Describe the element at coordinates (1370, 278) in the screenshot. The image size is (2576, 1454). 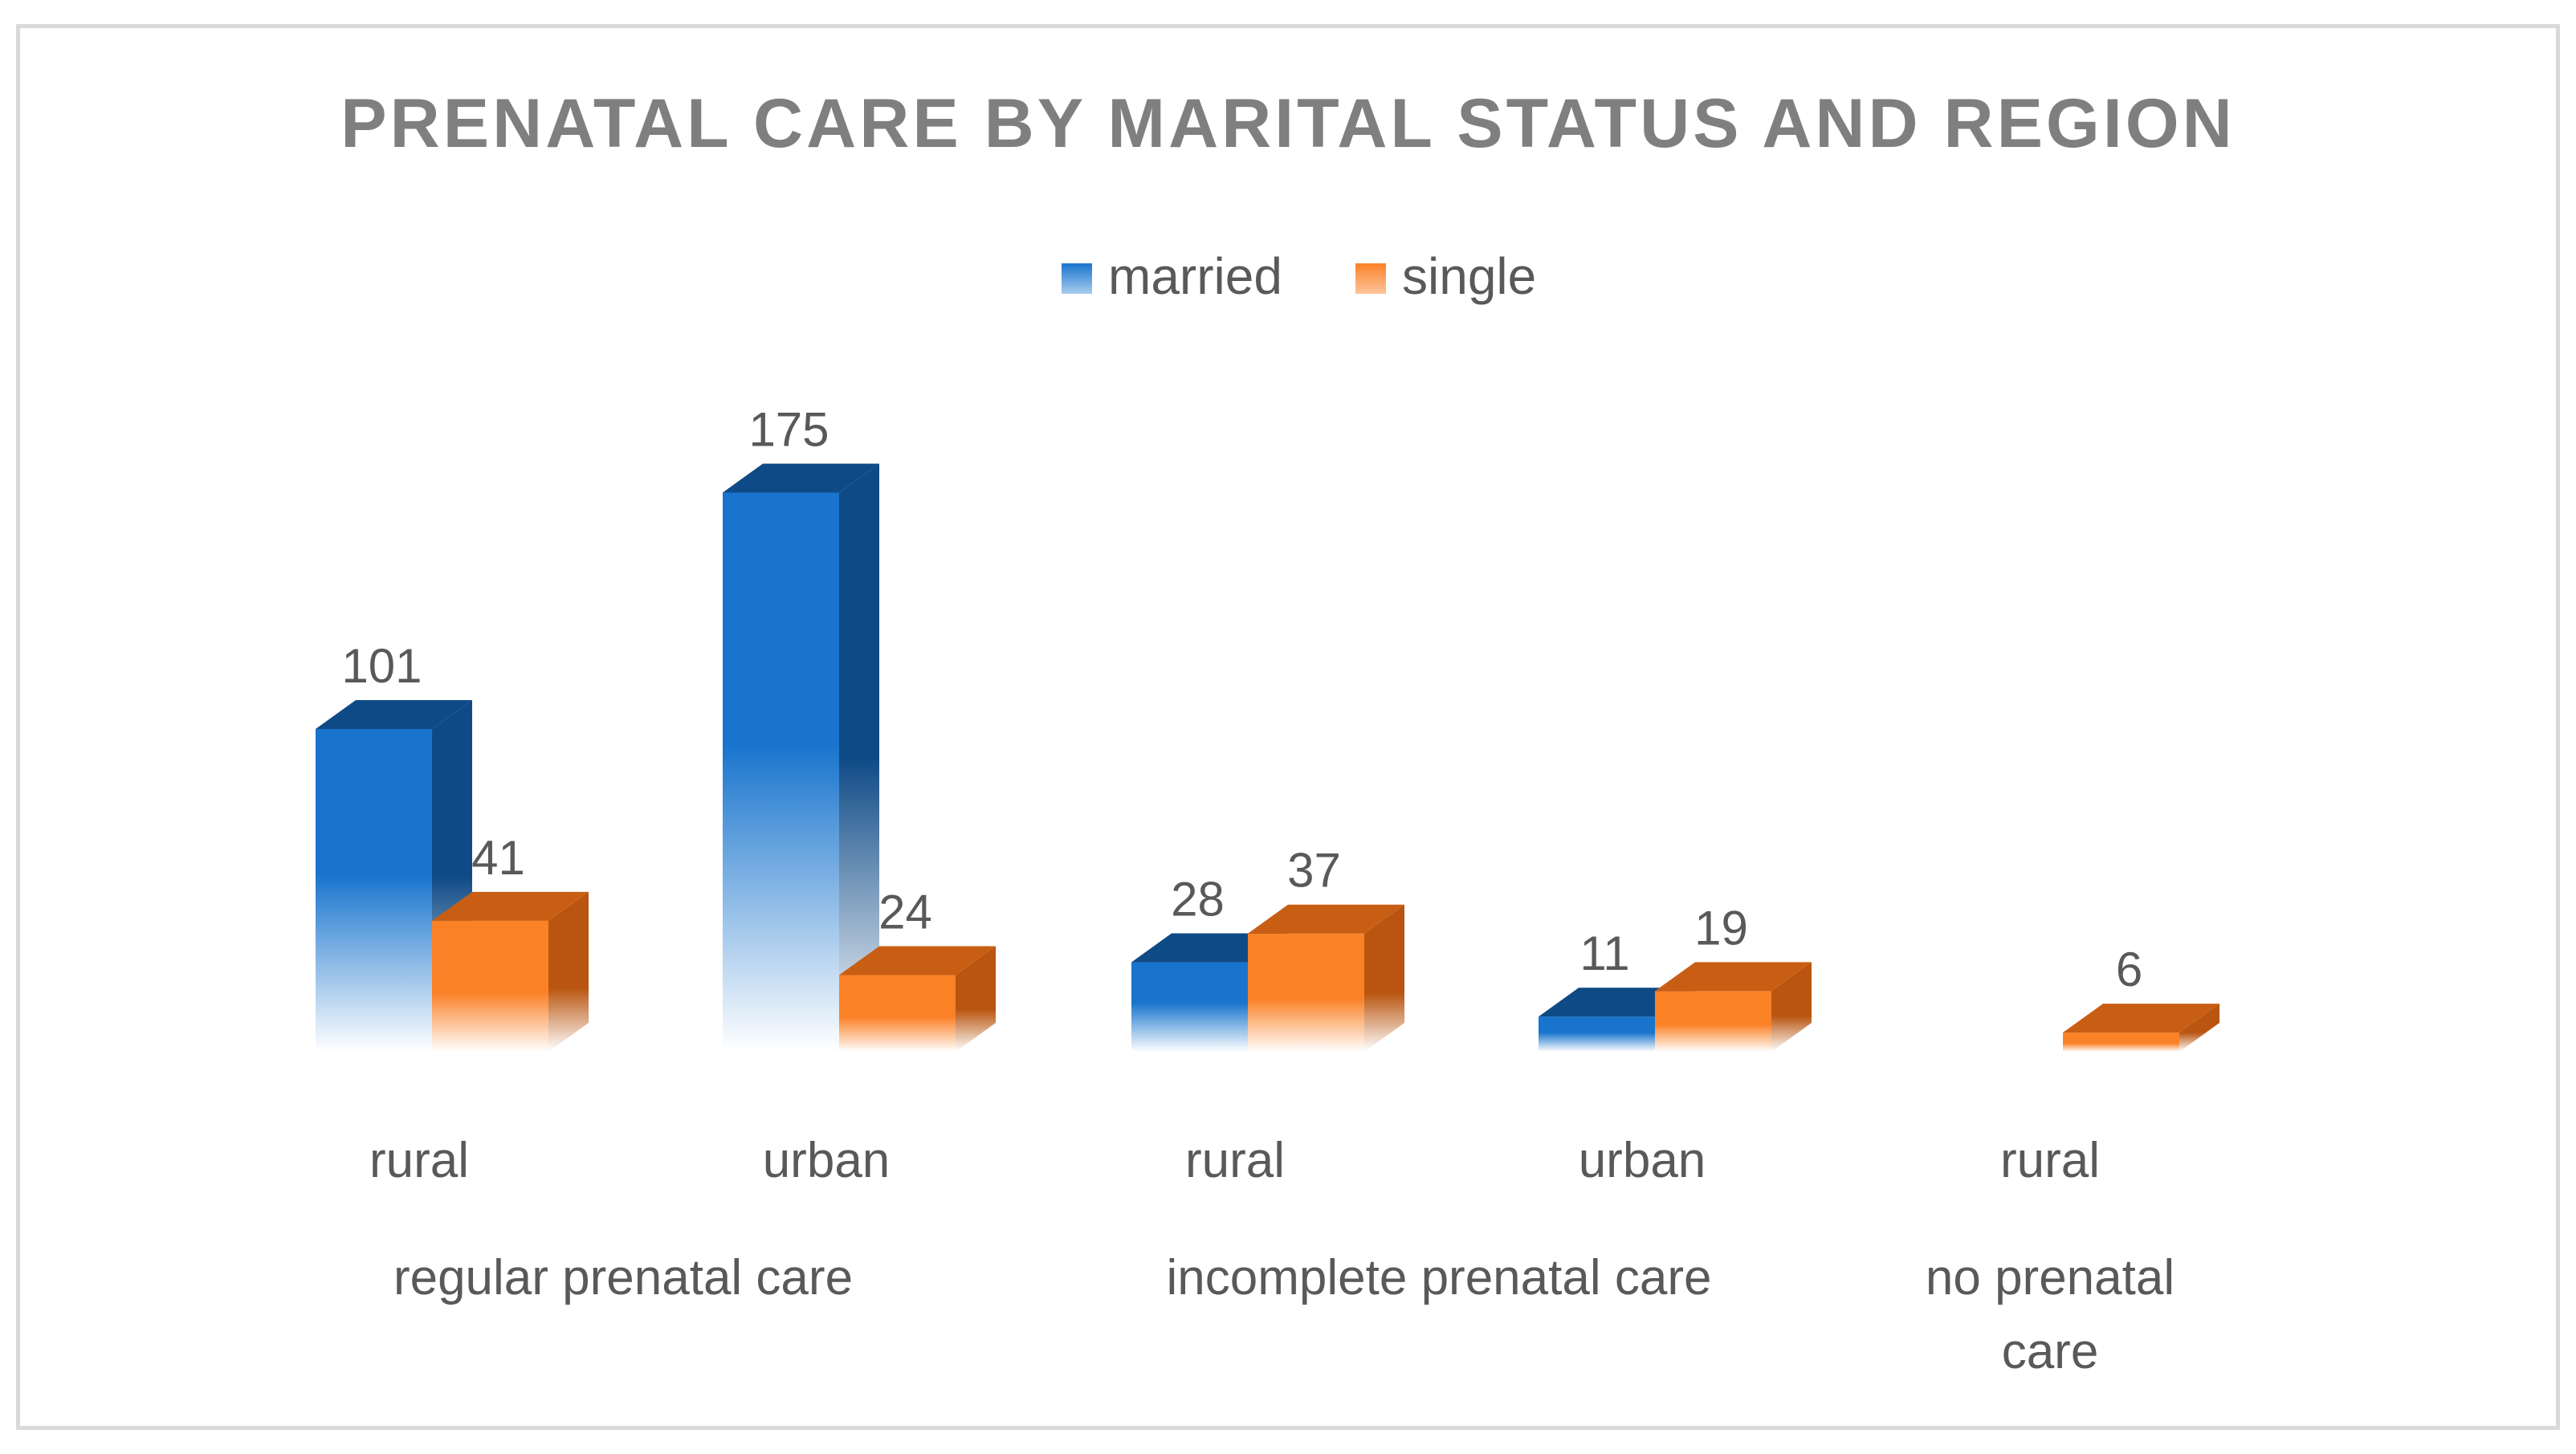
I see `legend-swatch-single` at that location.